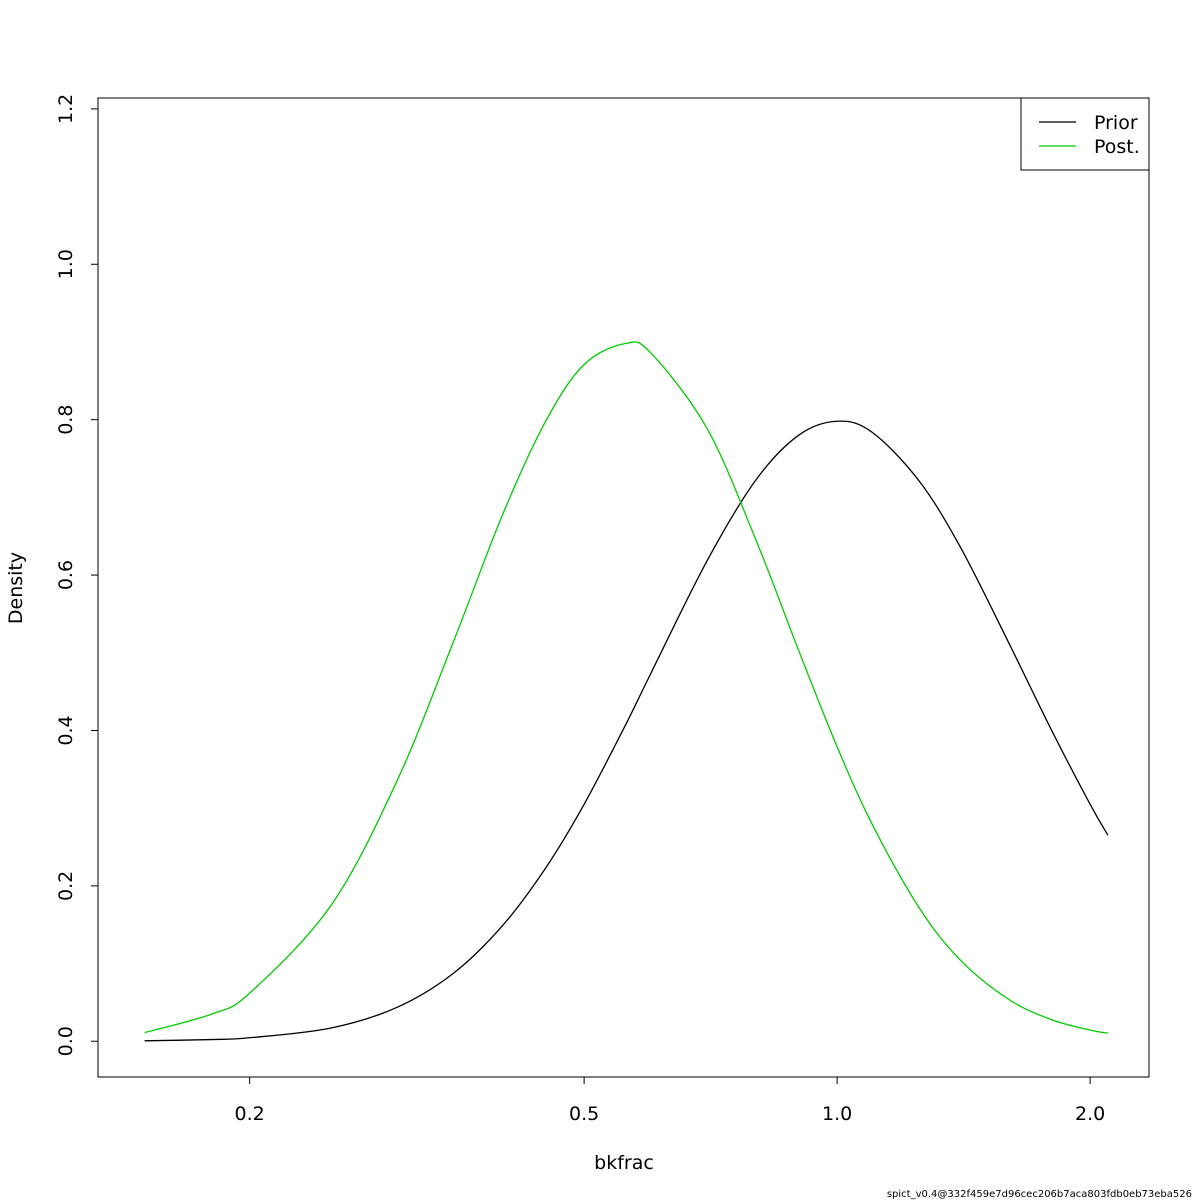  I want to click on legend-label: Post., so click(1117, 147).